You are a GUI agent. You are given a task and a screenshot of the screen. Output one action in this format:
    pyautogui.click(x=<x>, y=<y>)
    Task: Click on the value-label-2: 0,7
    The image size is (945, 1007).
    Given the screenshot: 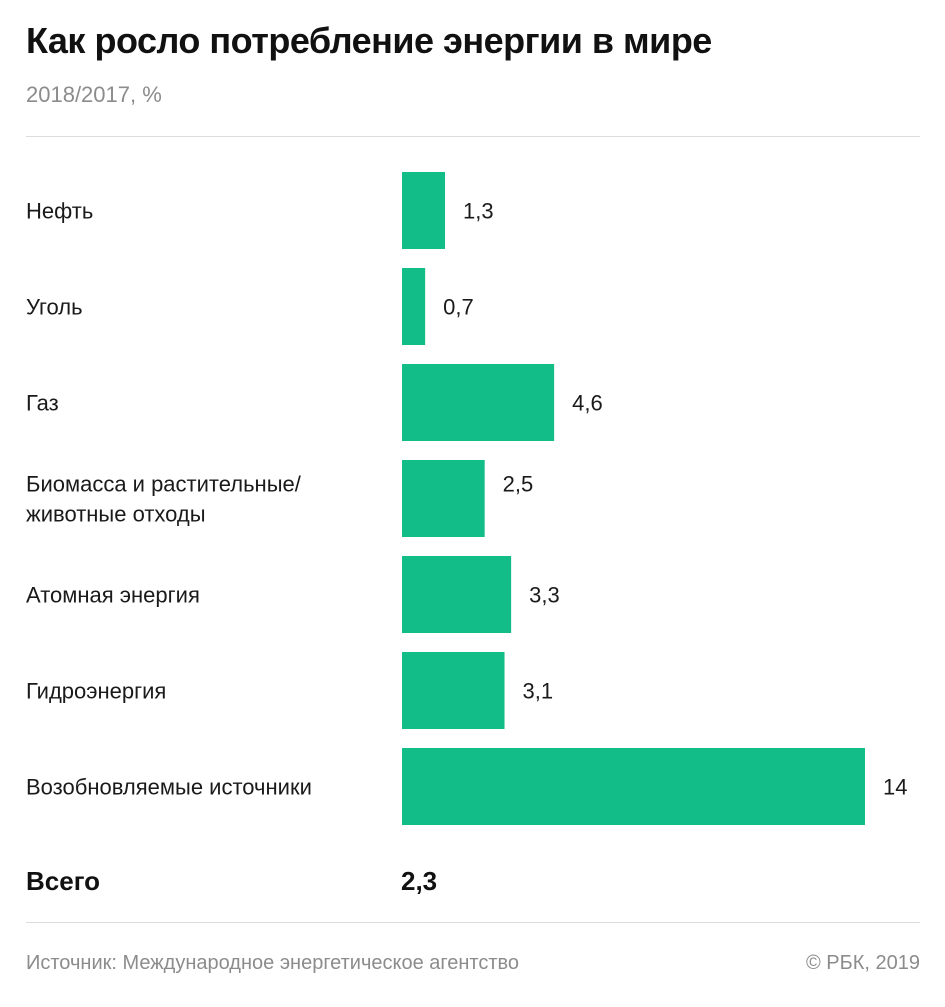 What is the action you would take?
    pyautogui.click(x=458, y=307)
    